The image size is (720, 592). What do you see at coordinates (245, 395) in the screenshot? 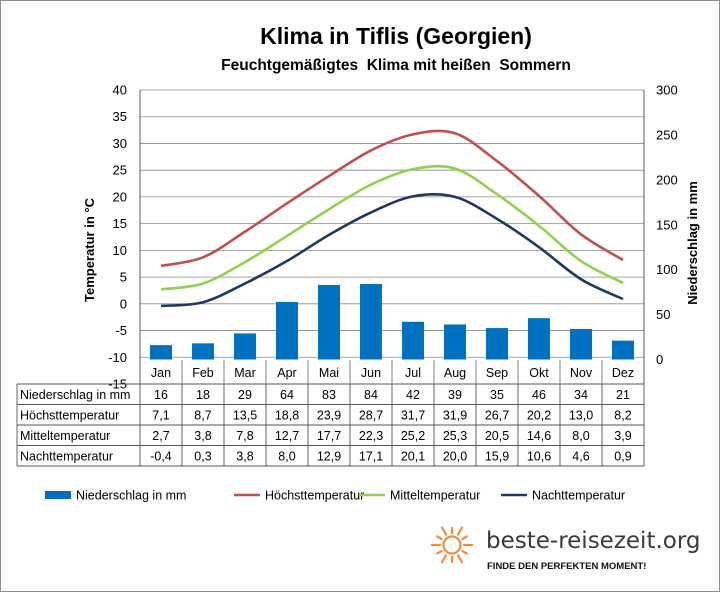
I see `table-cell: 29` at bounding box center [245, 395].